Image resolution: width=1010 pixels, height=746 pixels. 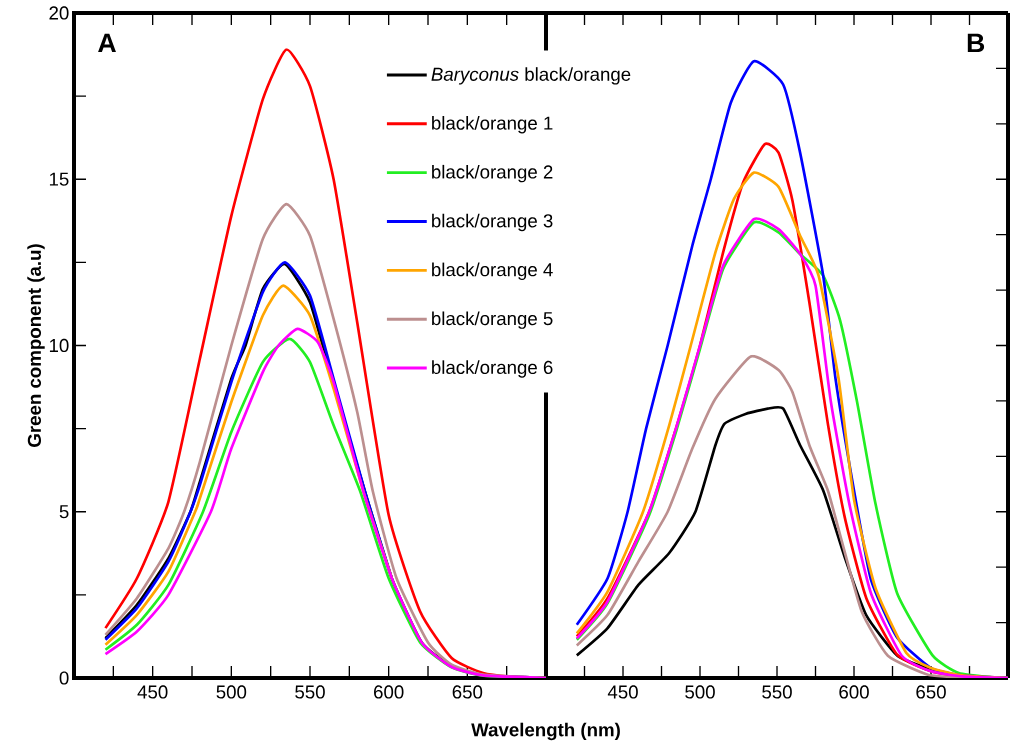 What do you see at coordinates (492, 125) in the screenshot?
I see `legend-label: black/orange 1` at bounding box center [492, 125].